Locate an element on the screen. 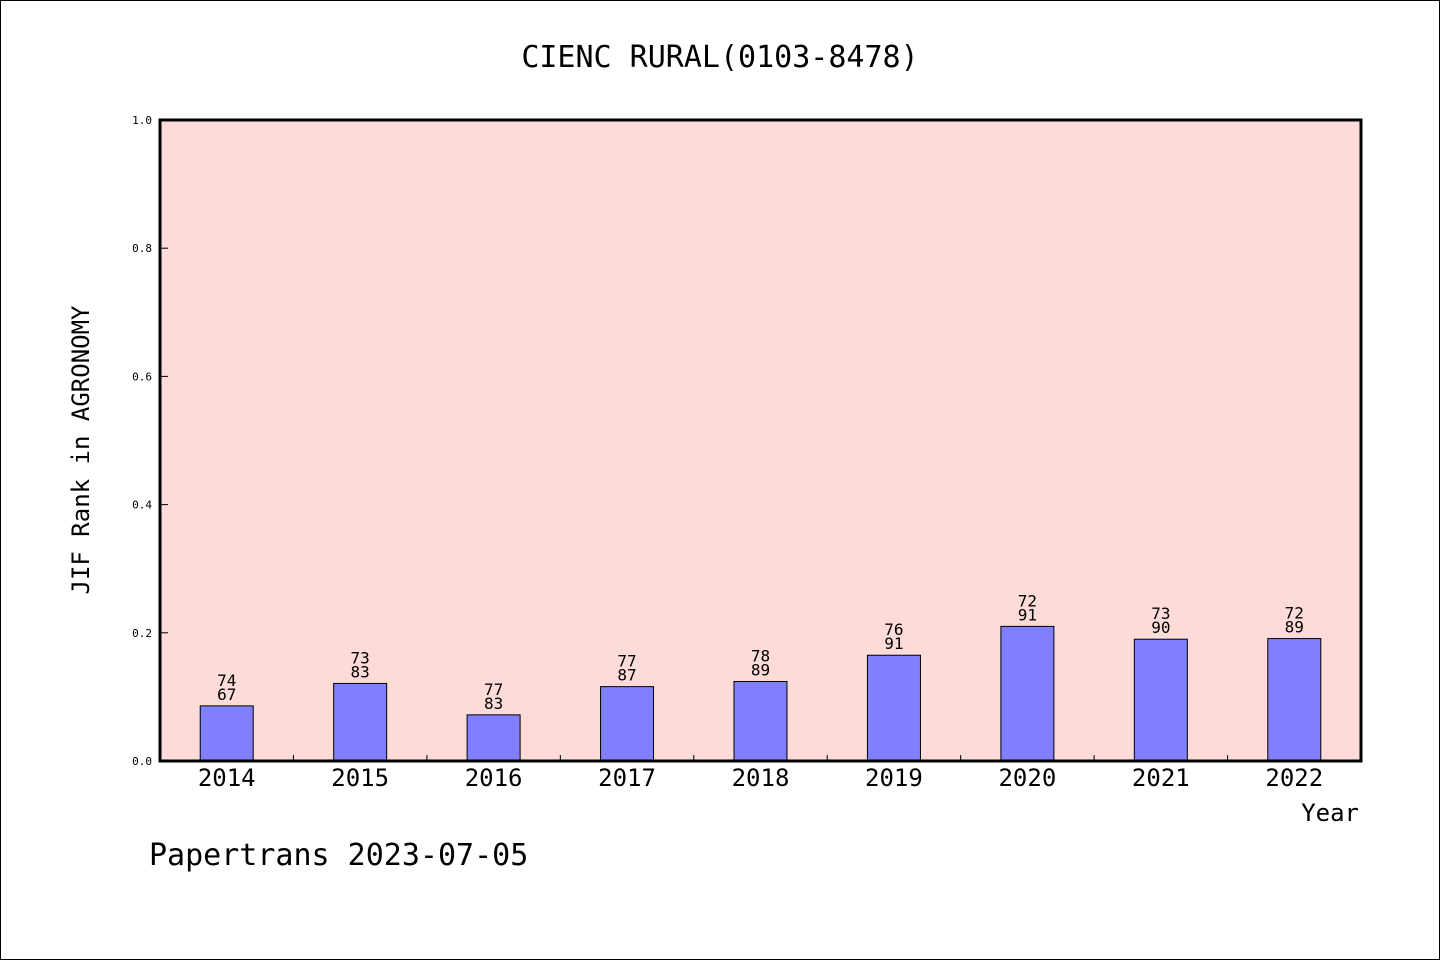  y-tick-label: 0.8 is located at coordinates (142, 248).